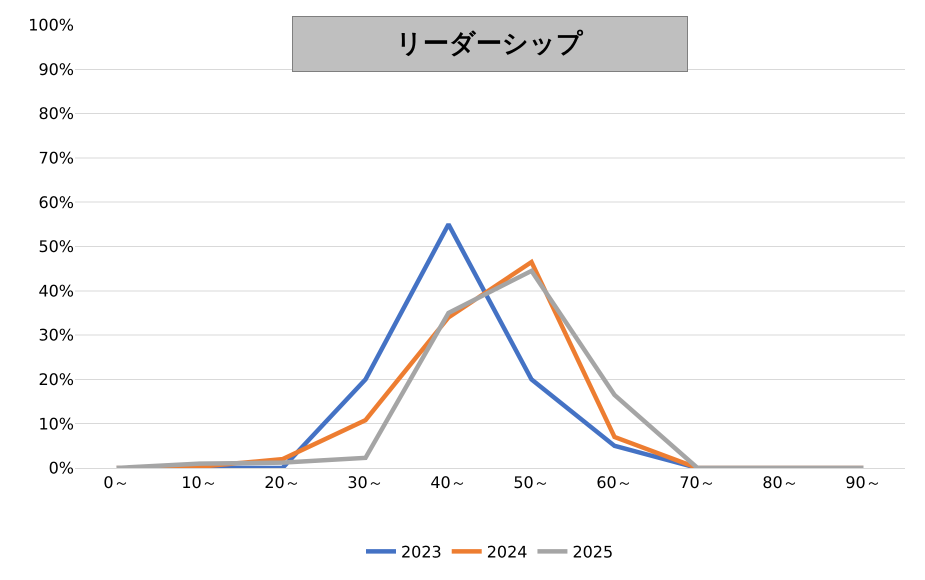 The height and width of the screenshot is (580, 925). I want to click on x-tick-label: 80～, so click(780, 482).